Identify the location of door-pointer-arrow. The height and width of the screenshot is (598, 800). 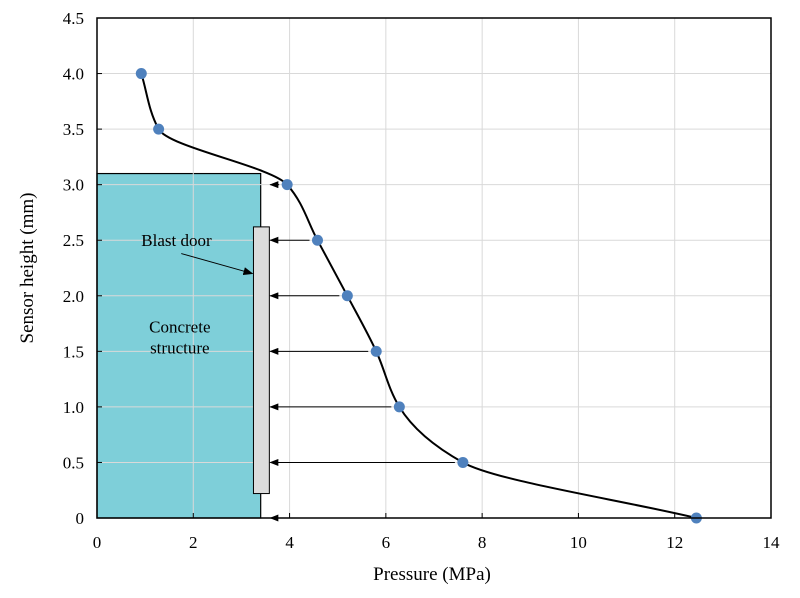
(217, 264).